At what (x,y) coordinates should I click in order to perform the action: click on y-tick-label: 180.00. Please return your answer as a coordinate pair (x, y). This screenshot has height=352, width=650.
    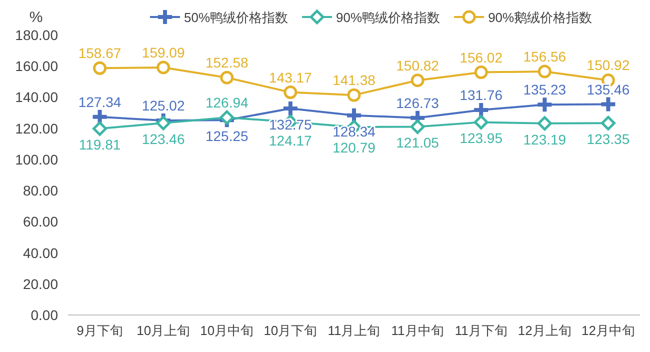
    Looking at the image, I should click on (36, 35).